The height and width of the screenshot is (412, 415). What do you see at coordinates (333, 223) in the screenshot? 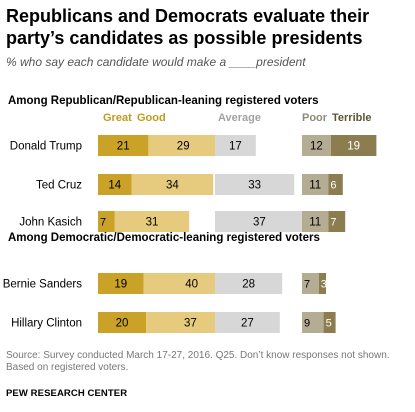
I see `bar-value-terrible: 7` at bounding box center [333, 223].